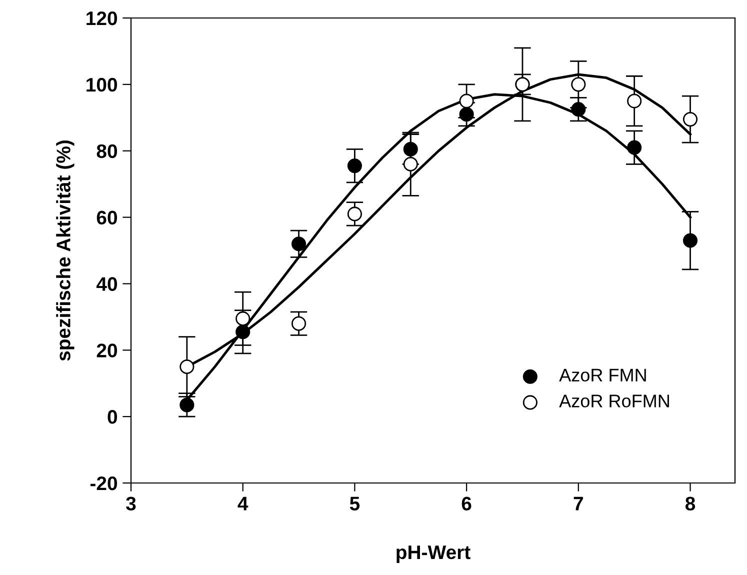  Describe the element at coordinates (355, 503) in the screenshot. I see `x-tick-label: 5` at that location.